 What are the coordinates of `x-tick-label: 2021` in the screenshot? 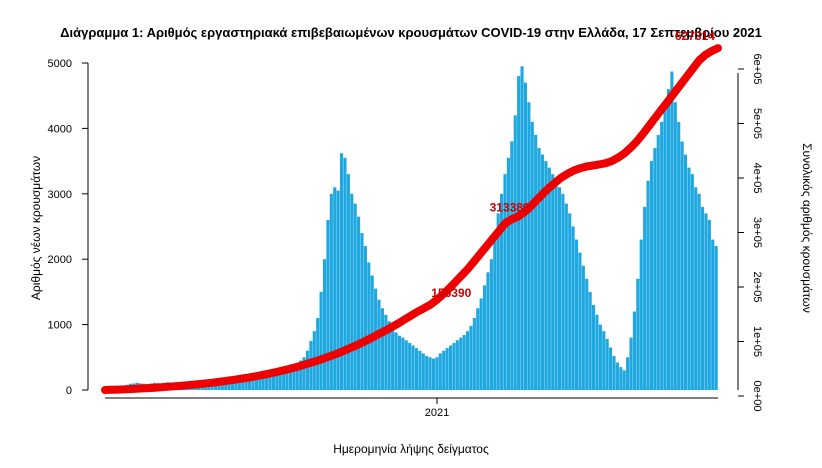 It's located at (437, 413).